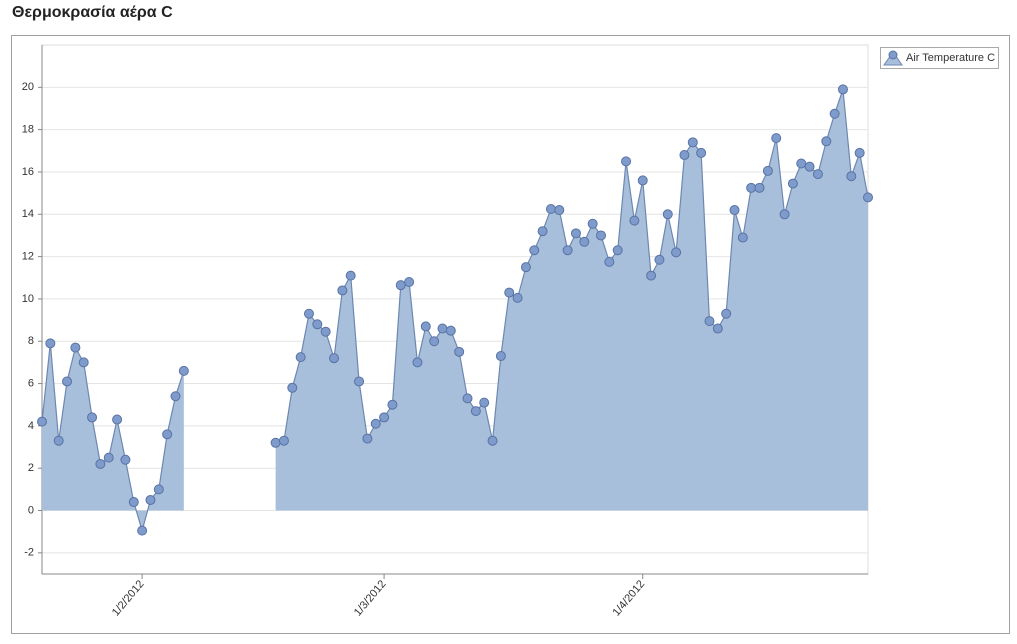  Describe the element at coordinates (31, 468) in the screenshot. I see `y-tick-label: 2` at that location.